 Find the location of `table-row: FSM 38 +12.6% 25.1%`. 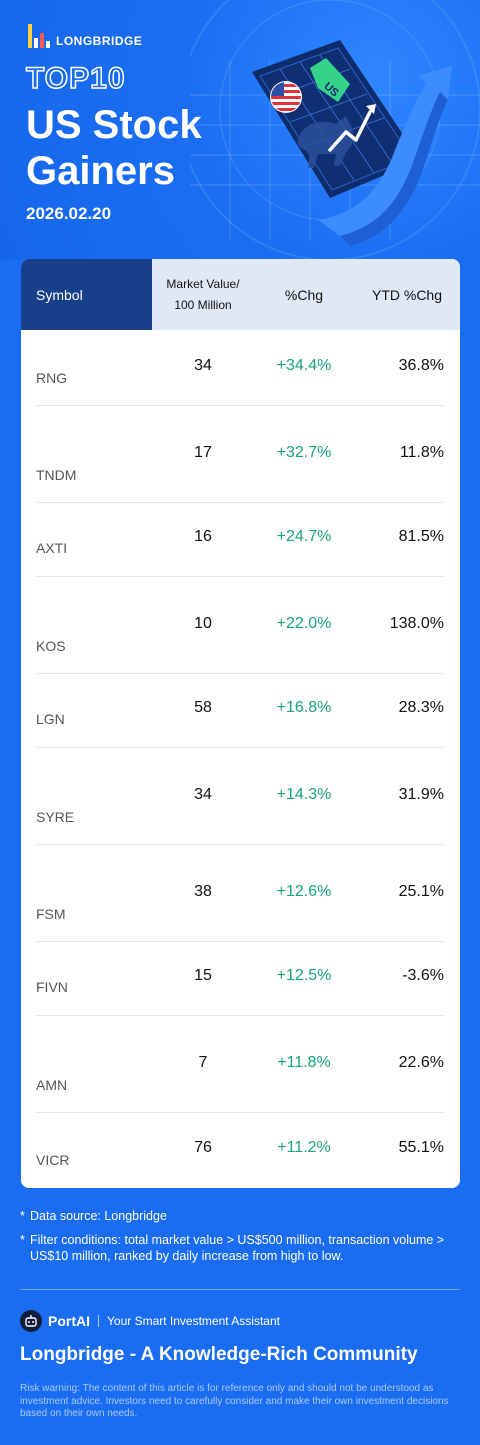

table-row: FSM 38 +12.6% 25.1% is located at coordinates (240, 893).